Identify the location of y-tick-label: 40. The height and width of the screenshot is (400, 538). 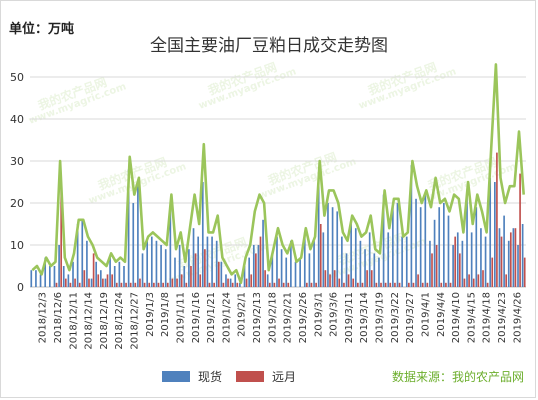
(17, 119).